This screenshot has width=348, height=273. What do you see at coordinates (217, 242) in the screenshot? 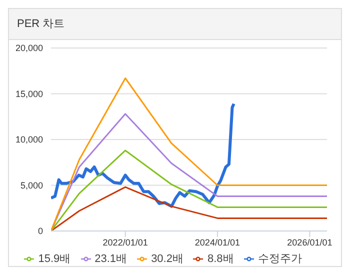
I see `x-tick-label: 2024/01/01` at bounding box center [217, 242].